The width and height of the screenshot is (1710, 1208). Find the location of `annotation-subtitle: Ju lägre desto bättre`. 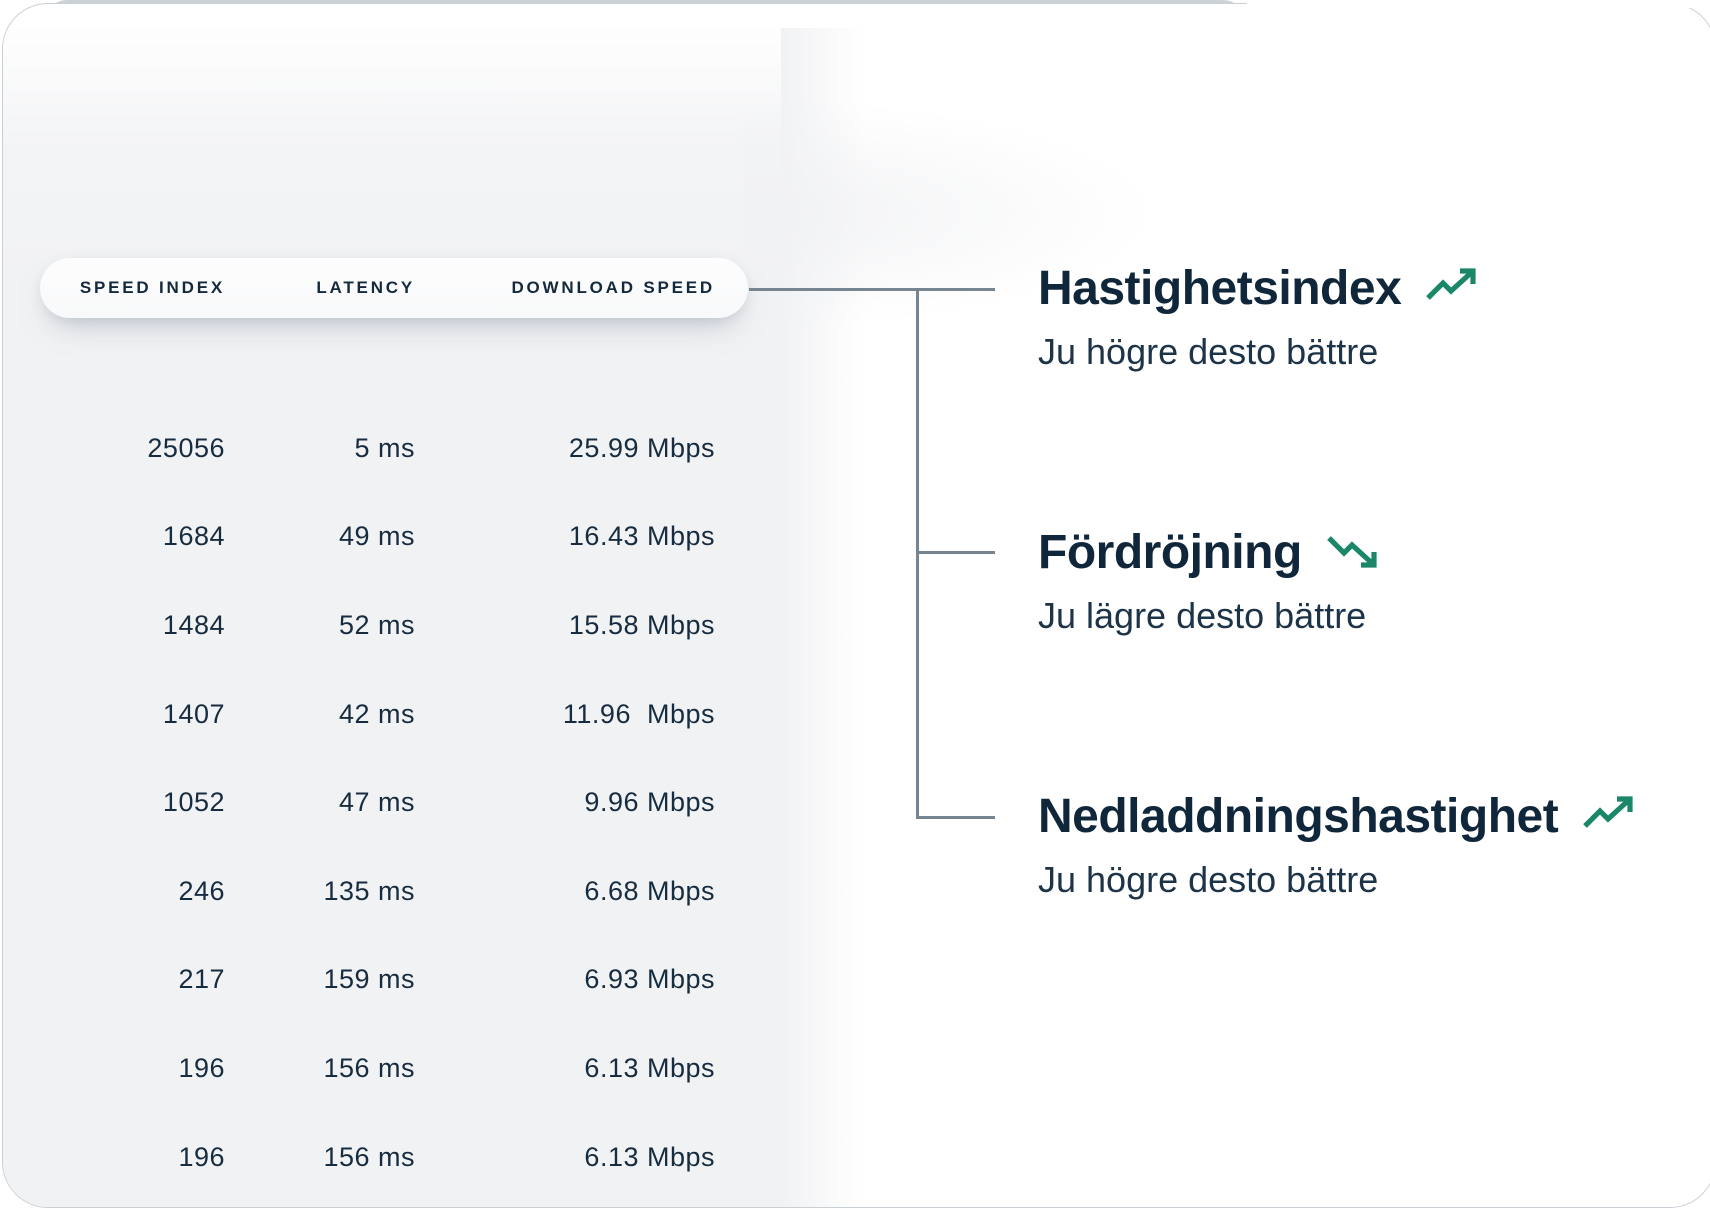

annotation-subtitle: Ju lägre desto bättre is located at coordinates (1202, 615).